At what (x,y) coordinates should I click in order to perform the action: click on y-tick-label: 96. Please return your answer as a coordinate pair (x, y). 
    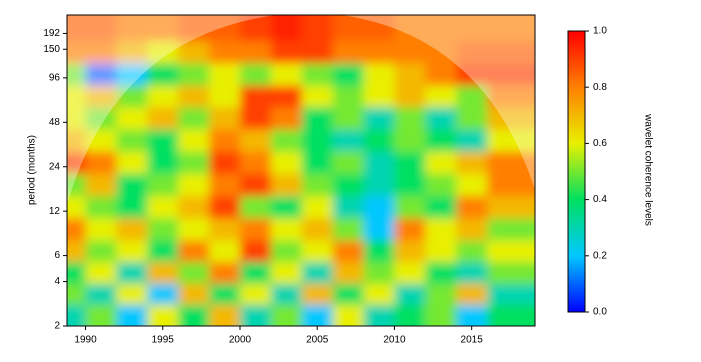
    Looking at the image, I should click on (55, 78).